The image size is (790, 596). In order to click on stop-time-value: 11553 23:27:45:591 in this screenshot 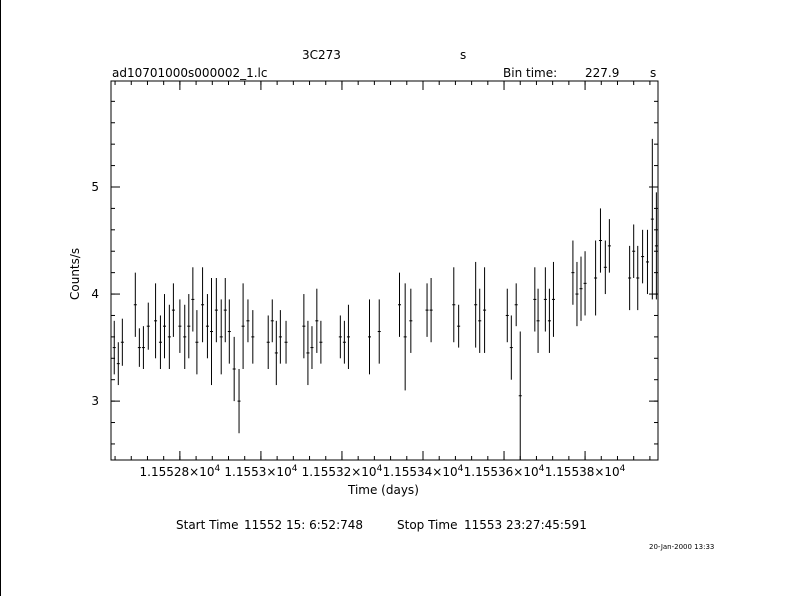, I will do `click(525, 525)`.